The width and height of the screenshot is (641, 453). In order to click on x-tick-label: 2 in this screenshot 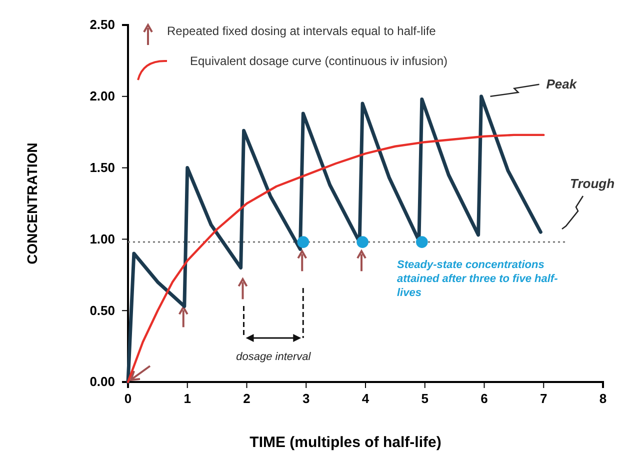, I will do `click(246, 398)`.